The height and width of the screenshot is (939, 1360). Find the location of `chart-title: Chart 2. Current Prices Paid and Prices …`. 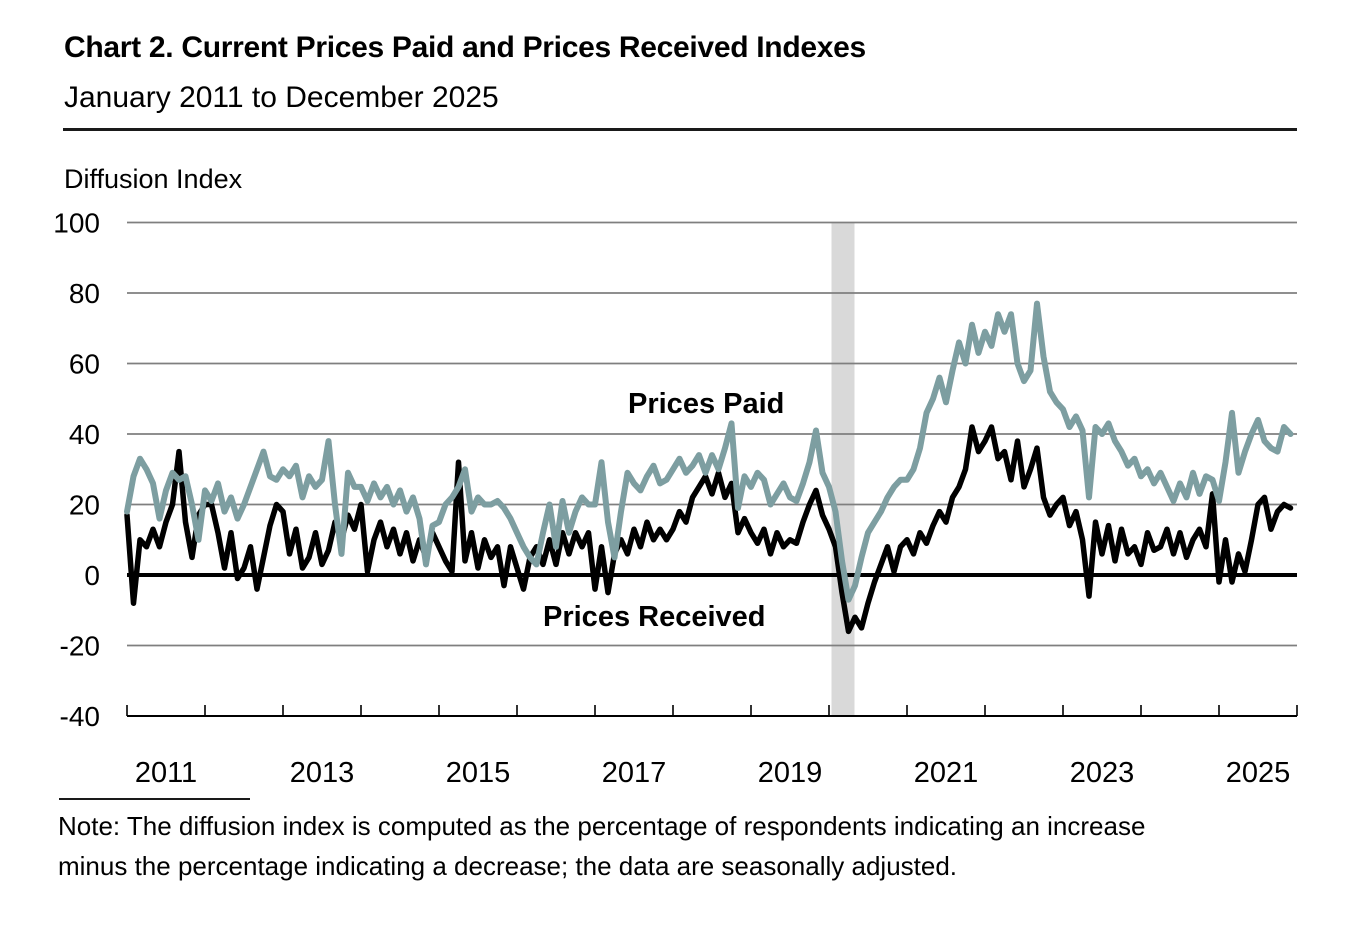

chart-title: Chart 2. Current Prices Paid and Prices … is located at coordinates (465, 47).